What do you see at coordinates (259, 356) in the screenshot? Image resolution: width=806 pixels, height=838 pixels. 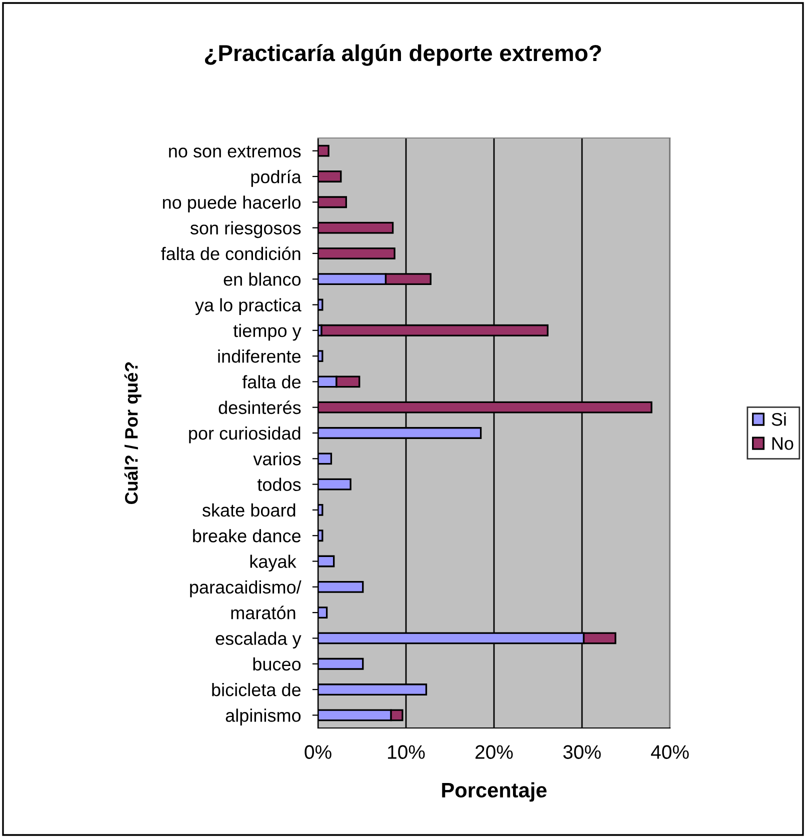 I see `y-tick-label: indiferente` at bounding box center [259, 356].